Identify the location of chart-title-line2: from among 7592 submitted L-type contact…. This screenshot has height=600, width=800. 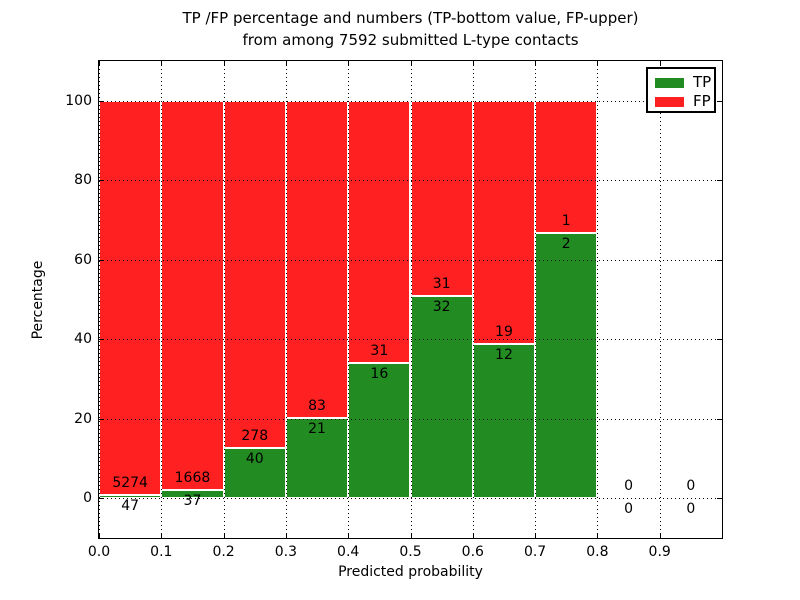
(410, 40).